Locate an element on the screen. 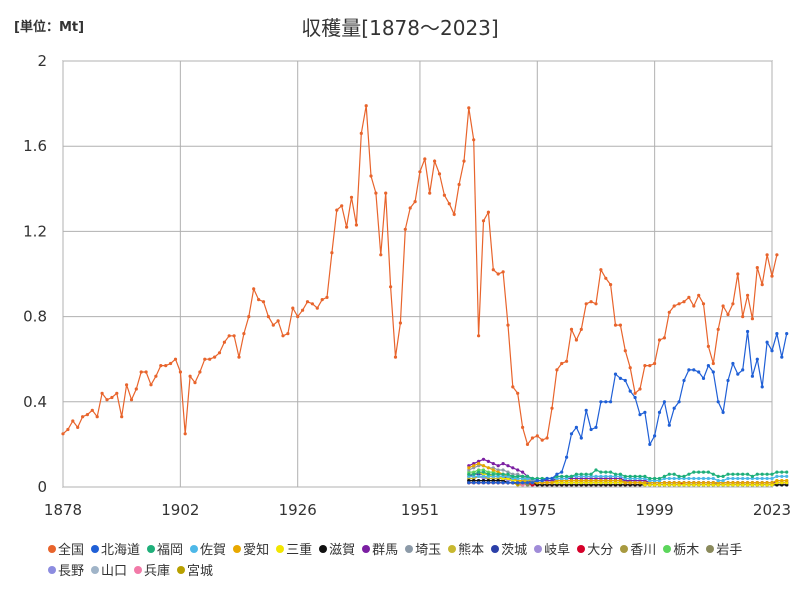 The image size is (800, 600). x-tick-label: 1951 is located at coordinates (420, 510).